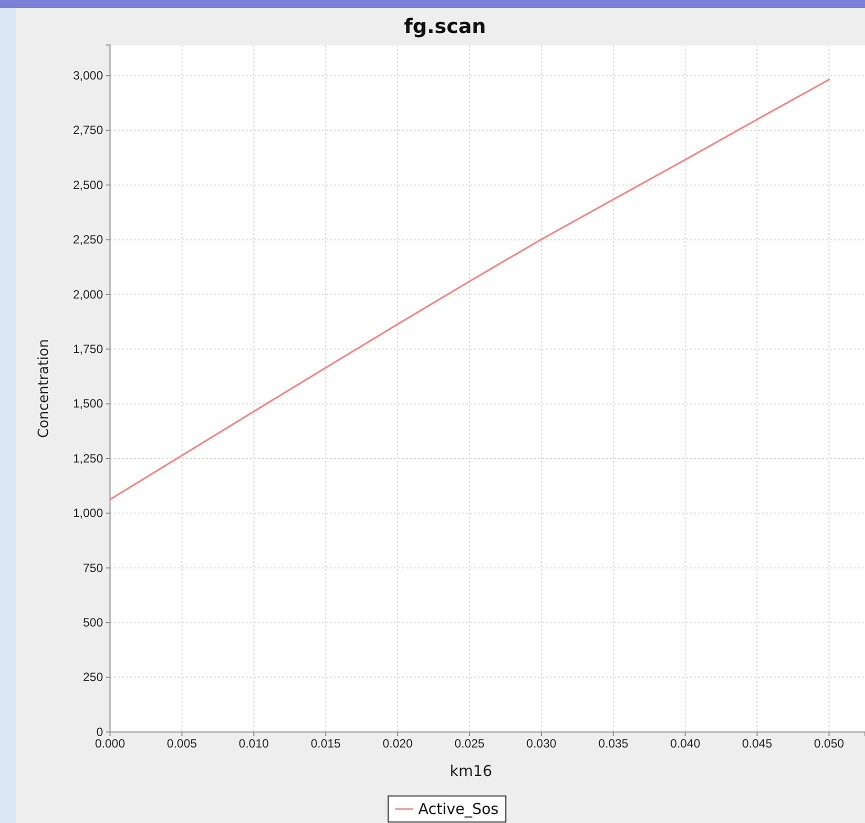  What do you see at coordinates (829, 743) in the screenshot?
I see `x-tick-label: 0.050` at bounding box center [829, 743].